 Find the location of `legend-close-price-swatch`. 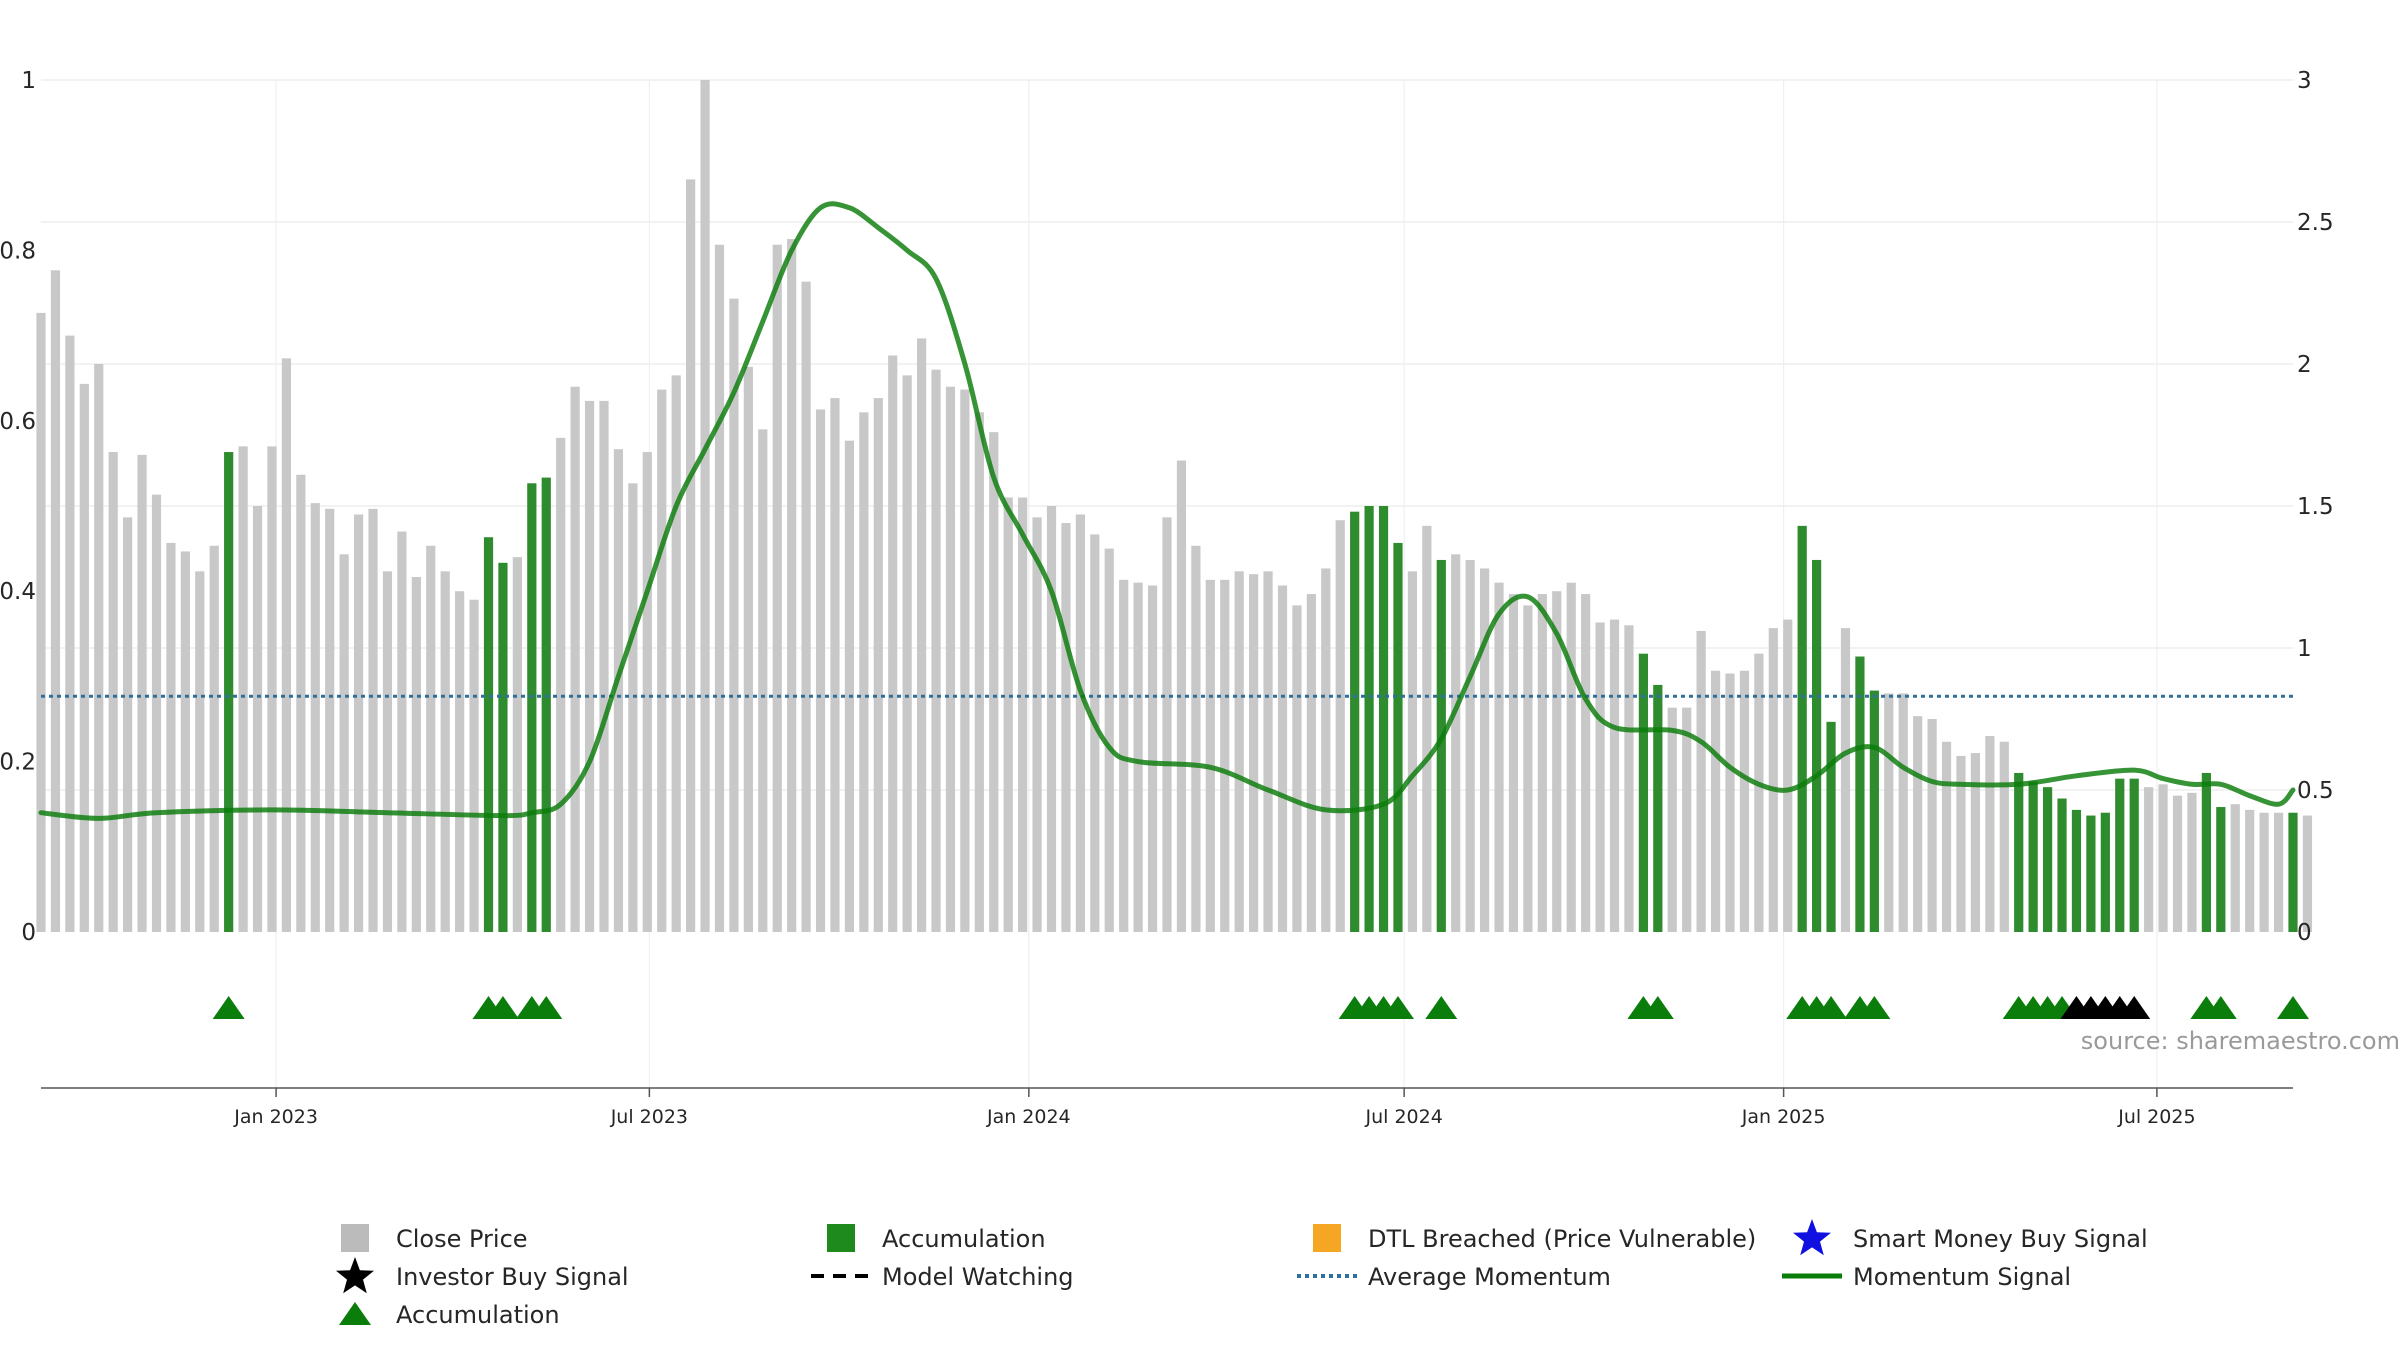

legend-close-price-swatch is located at coordinates (355, 1238).